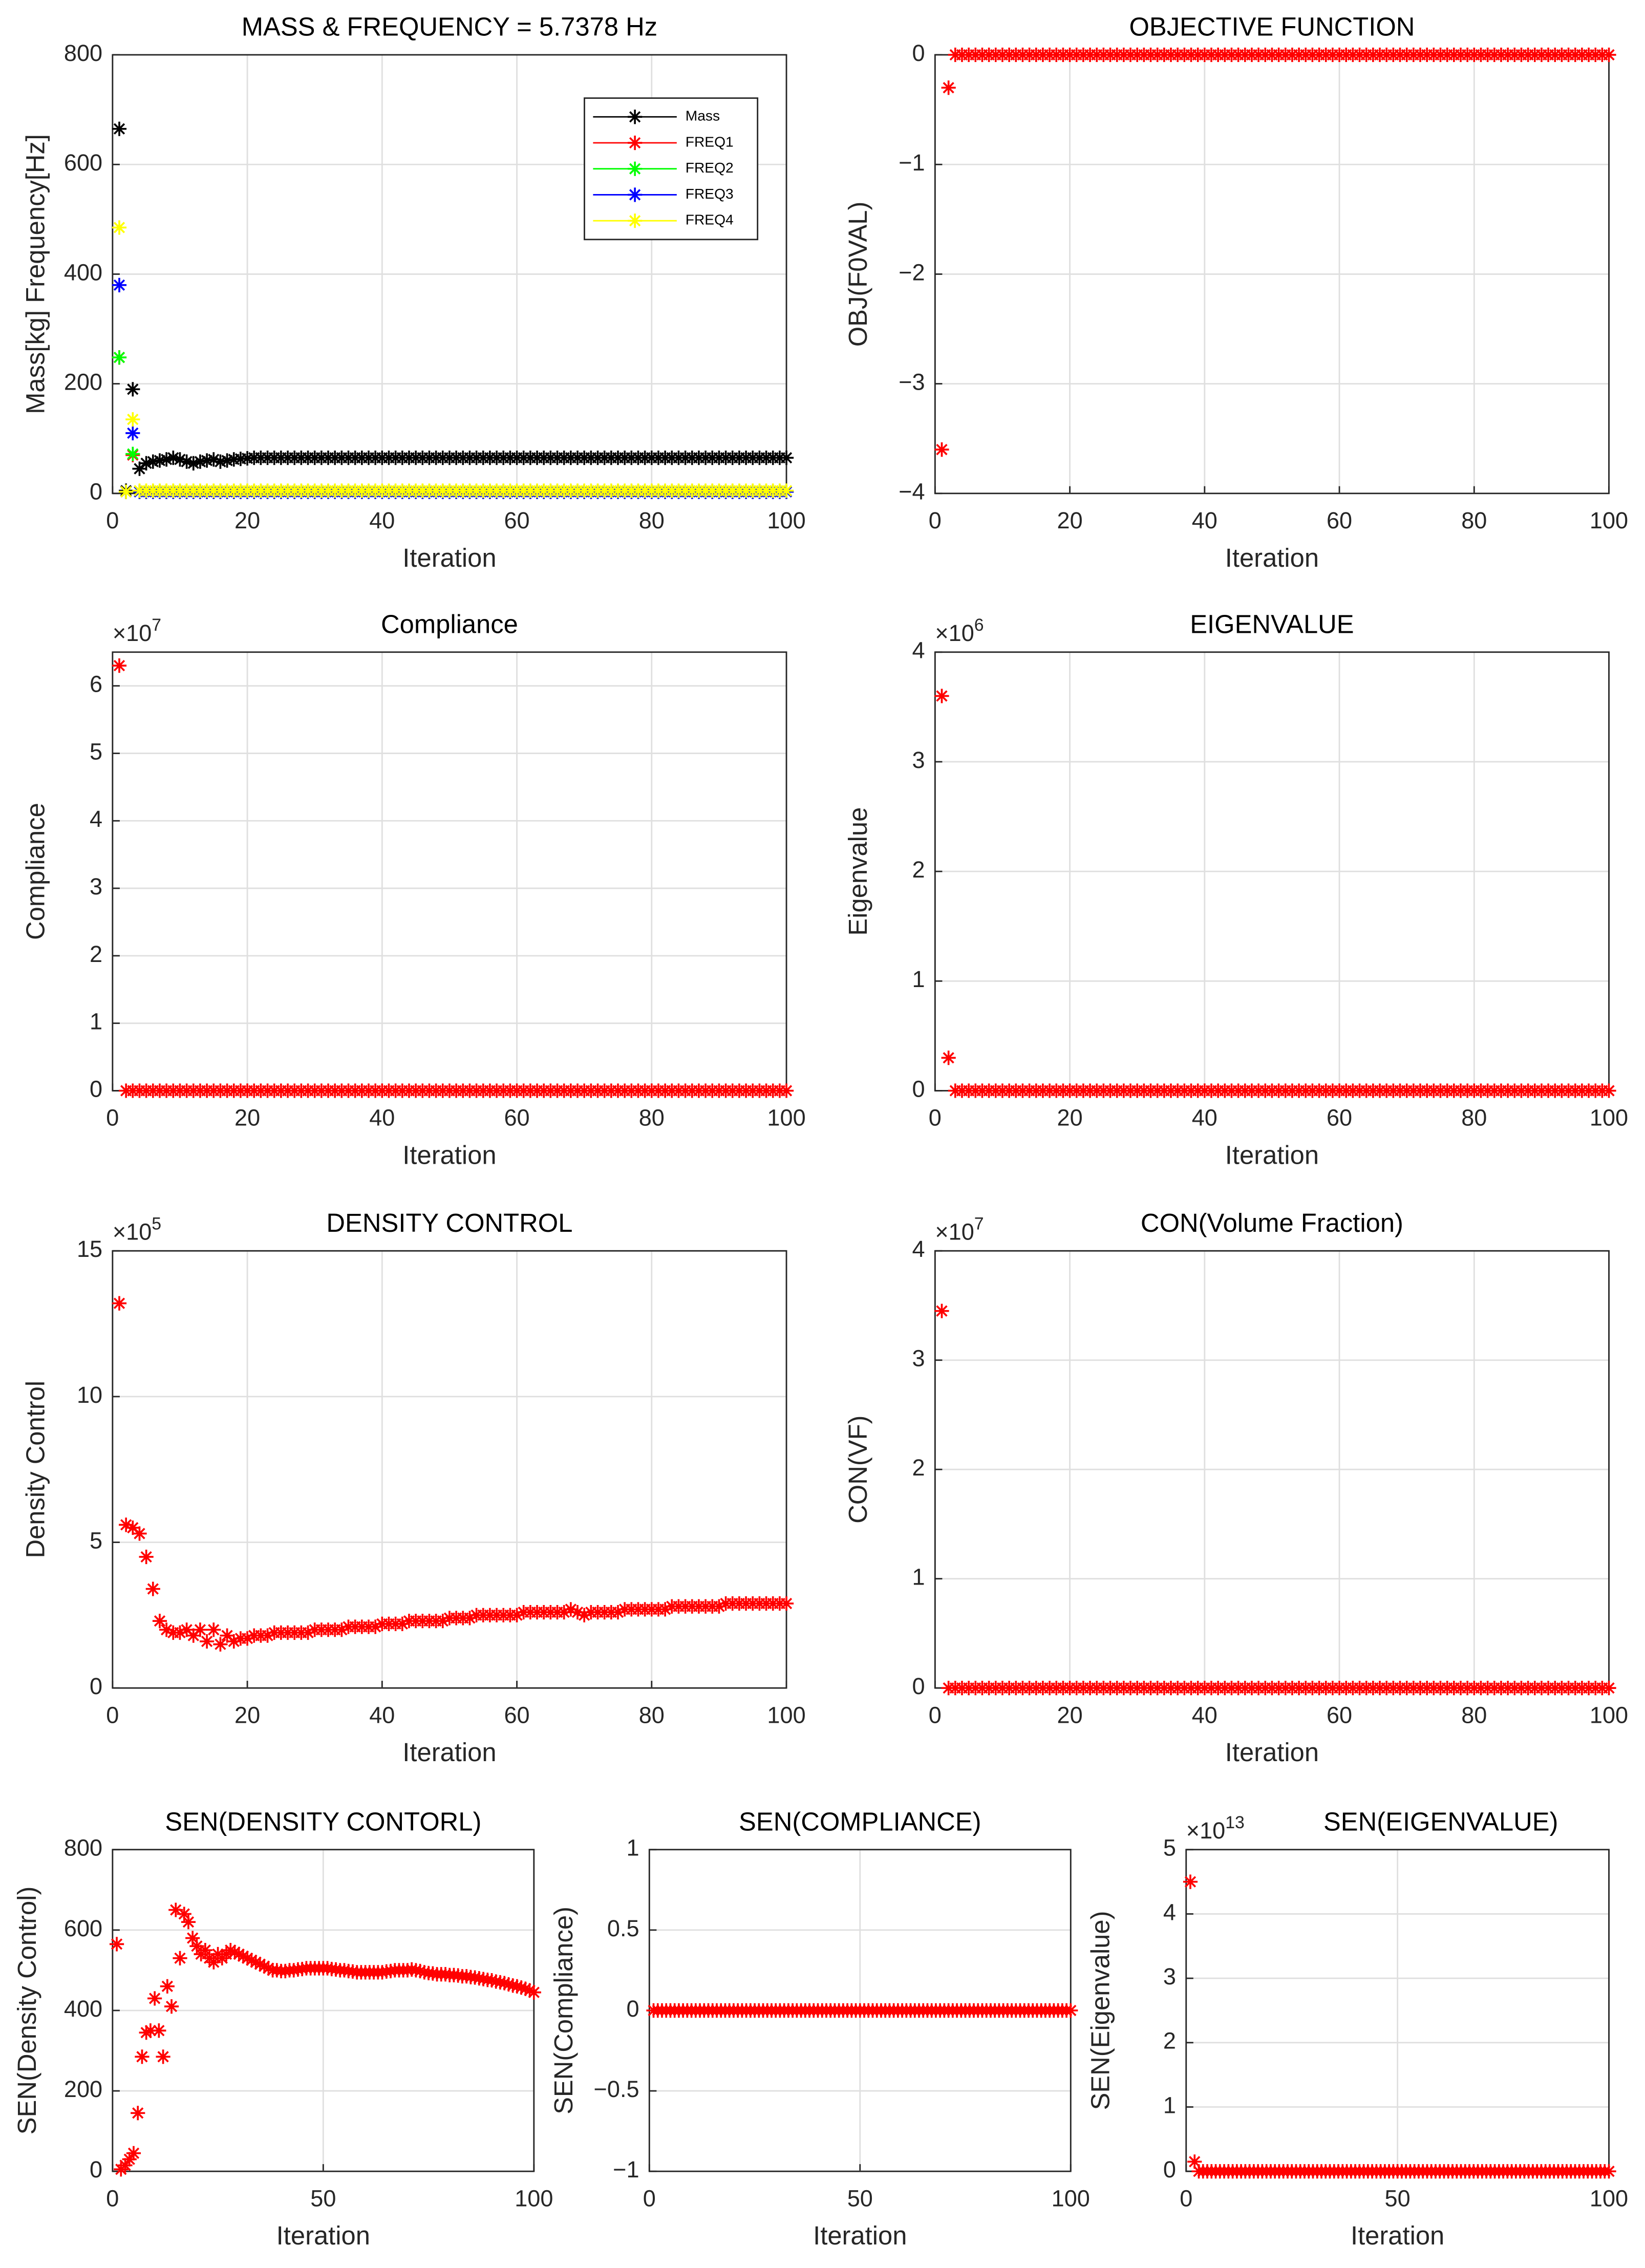  Describe the element at coordinates (96, 684) in the screenshot. I see `y-tick-label: 6` at that location.